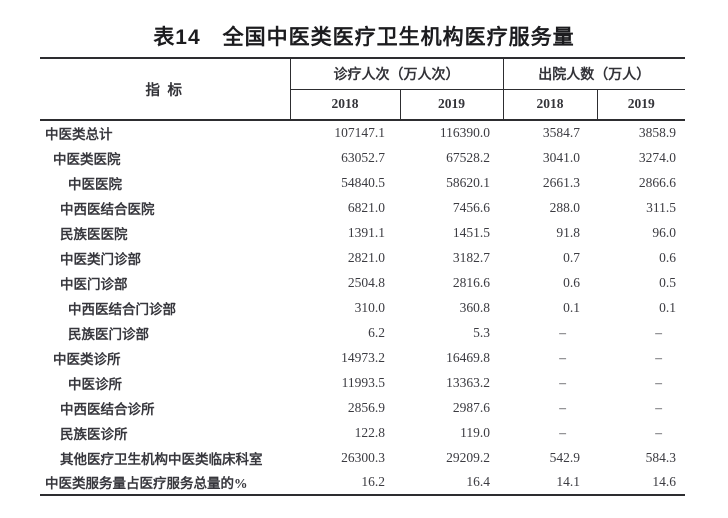 The height and width of the screenshot is (518, 728). I want to click on row-label: 中医类诊所, so click(87, 359).